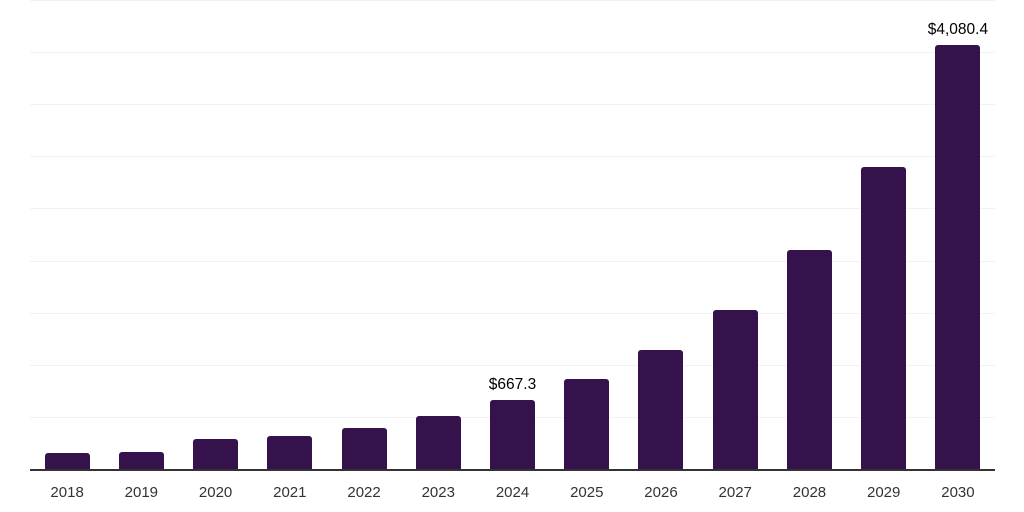 This screenshot has width=1024, height=512. What do you see at coordinates (290, 452) in the screenshot?
I see `bar-2021` at bounding box center [290, 452].